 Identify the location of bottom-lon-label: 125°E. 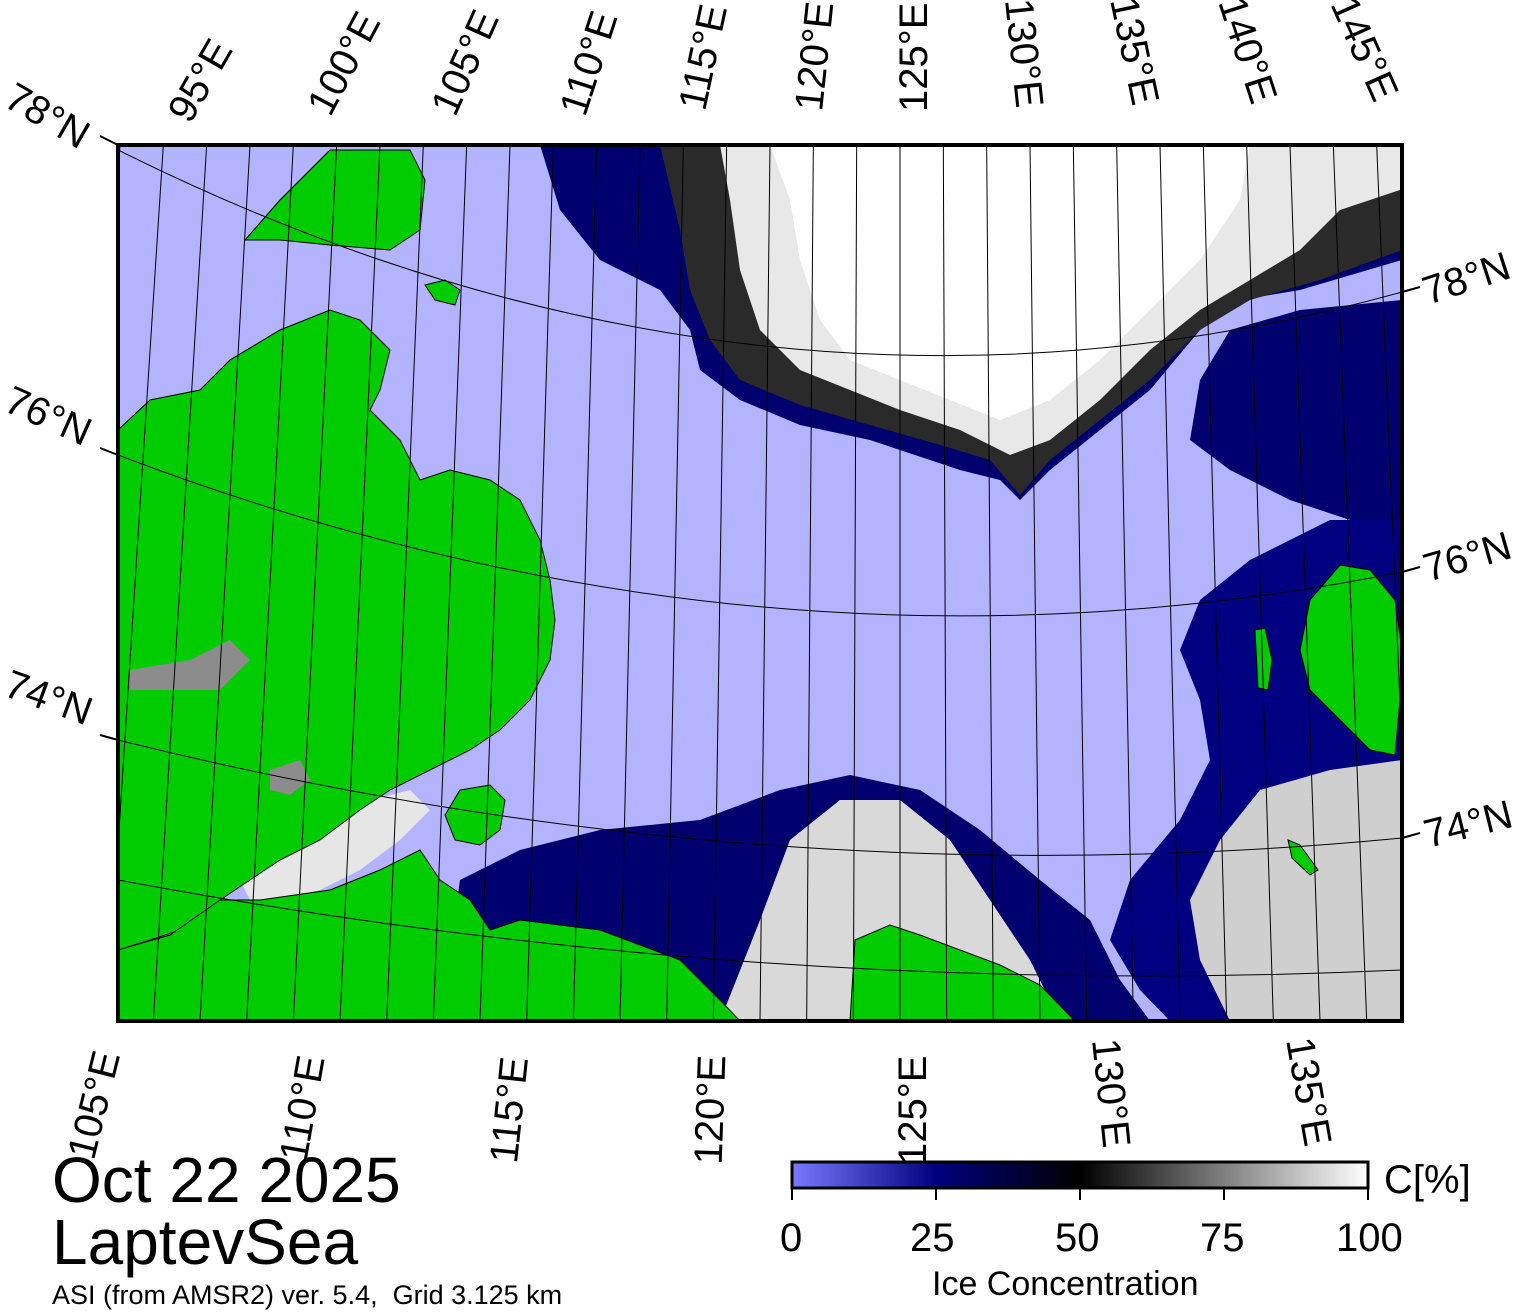
(913, 1110).